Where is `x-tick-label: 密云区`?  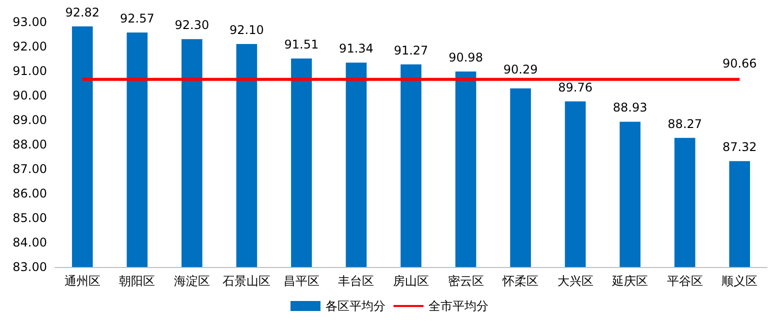 x-tick-label: 密云区 is located at coordinates (466, 281).